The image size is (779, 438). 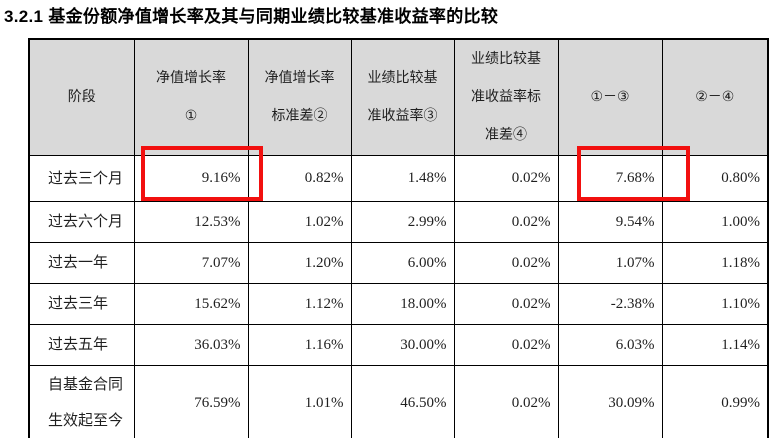 I want to click on column-header: 净值增长率 ①, so click(x=191, y=97).